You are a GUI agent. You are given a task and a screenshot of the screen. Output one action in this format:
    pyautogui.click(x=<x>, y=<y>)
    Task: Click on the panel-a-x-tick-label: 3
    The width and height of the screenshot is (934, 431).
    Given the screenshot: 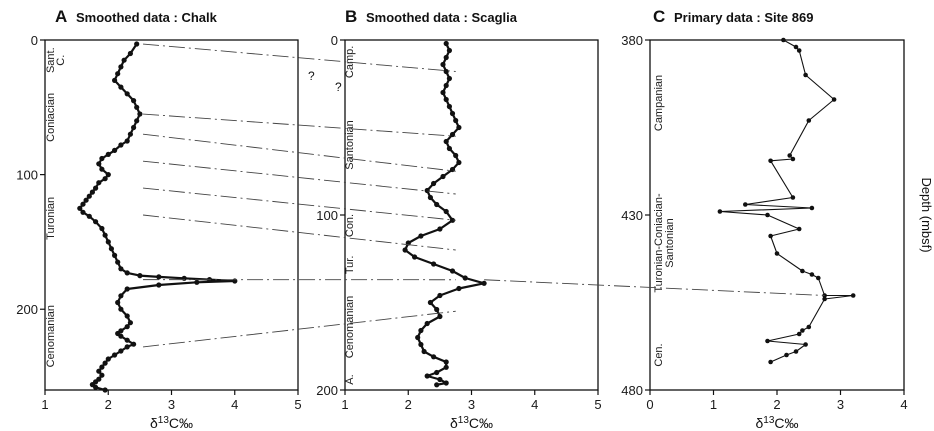 What is the action you would take?
    pyautogui.click(x=171, y=404)
    